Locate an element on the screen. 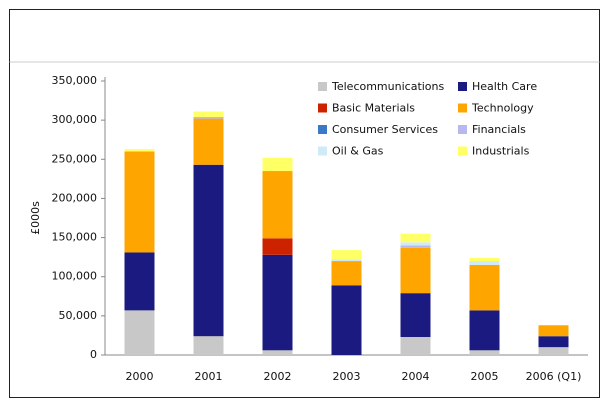 This screenshot has width=606, height=400. x-tick-label: 2003 is located at coordinates (347, 376).